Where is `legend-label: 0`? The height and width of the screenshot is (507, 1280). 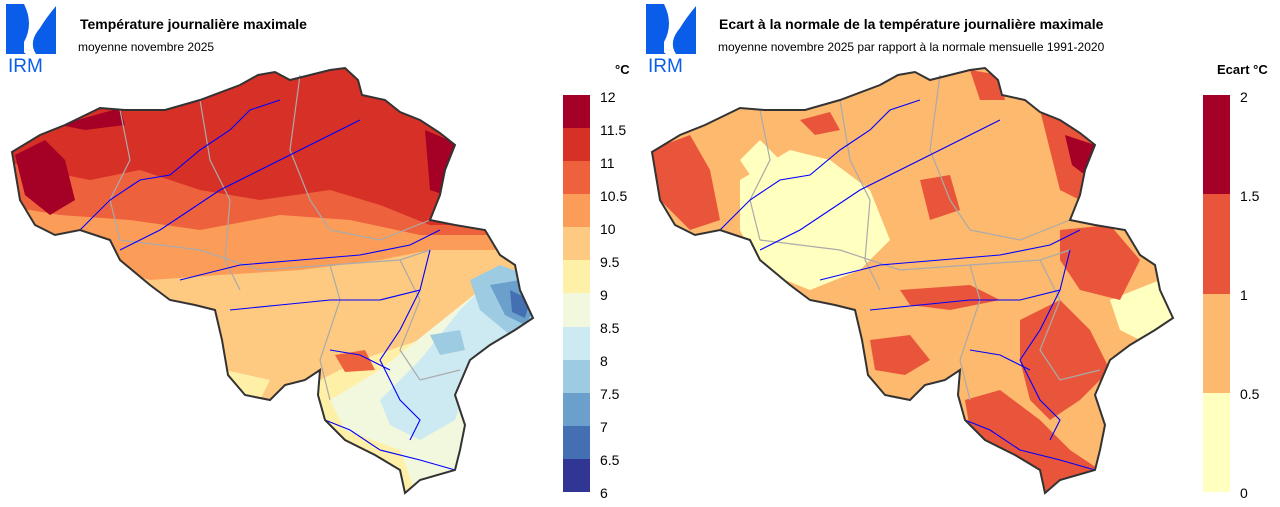 legend-label: 0 is located at coordinates (1244, 493).